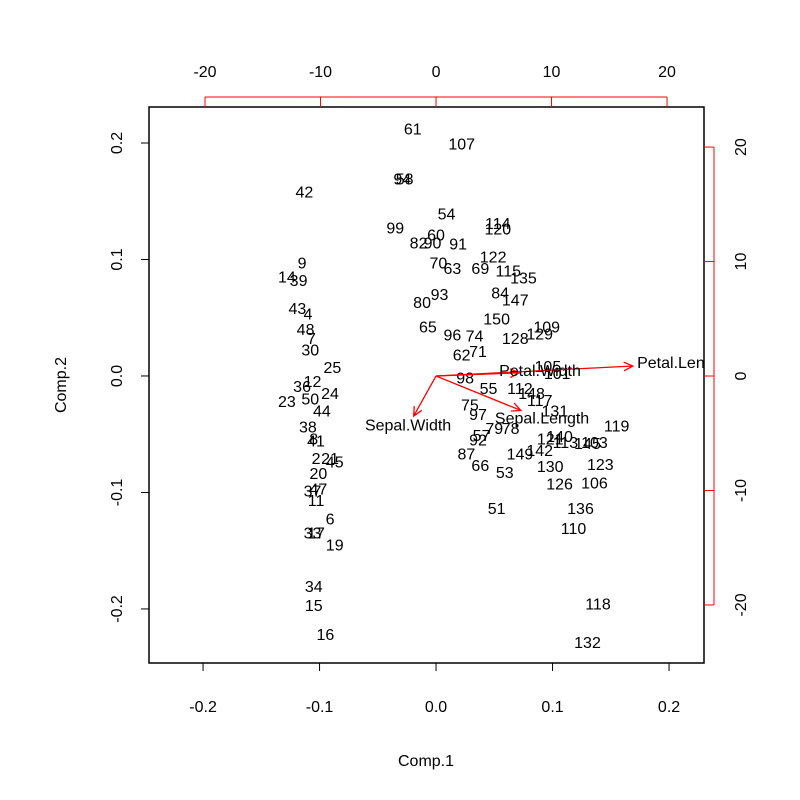 This screenshot has width=800, height=800. What do you see at coordinates (316, 459) in the screenshot?
I see `point-label: 2` at bounding box center [316, 459].